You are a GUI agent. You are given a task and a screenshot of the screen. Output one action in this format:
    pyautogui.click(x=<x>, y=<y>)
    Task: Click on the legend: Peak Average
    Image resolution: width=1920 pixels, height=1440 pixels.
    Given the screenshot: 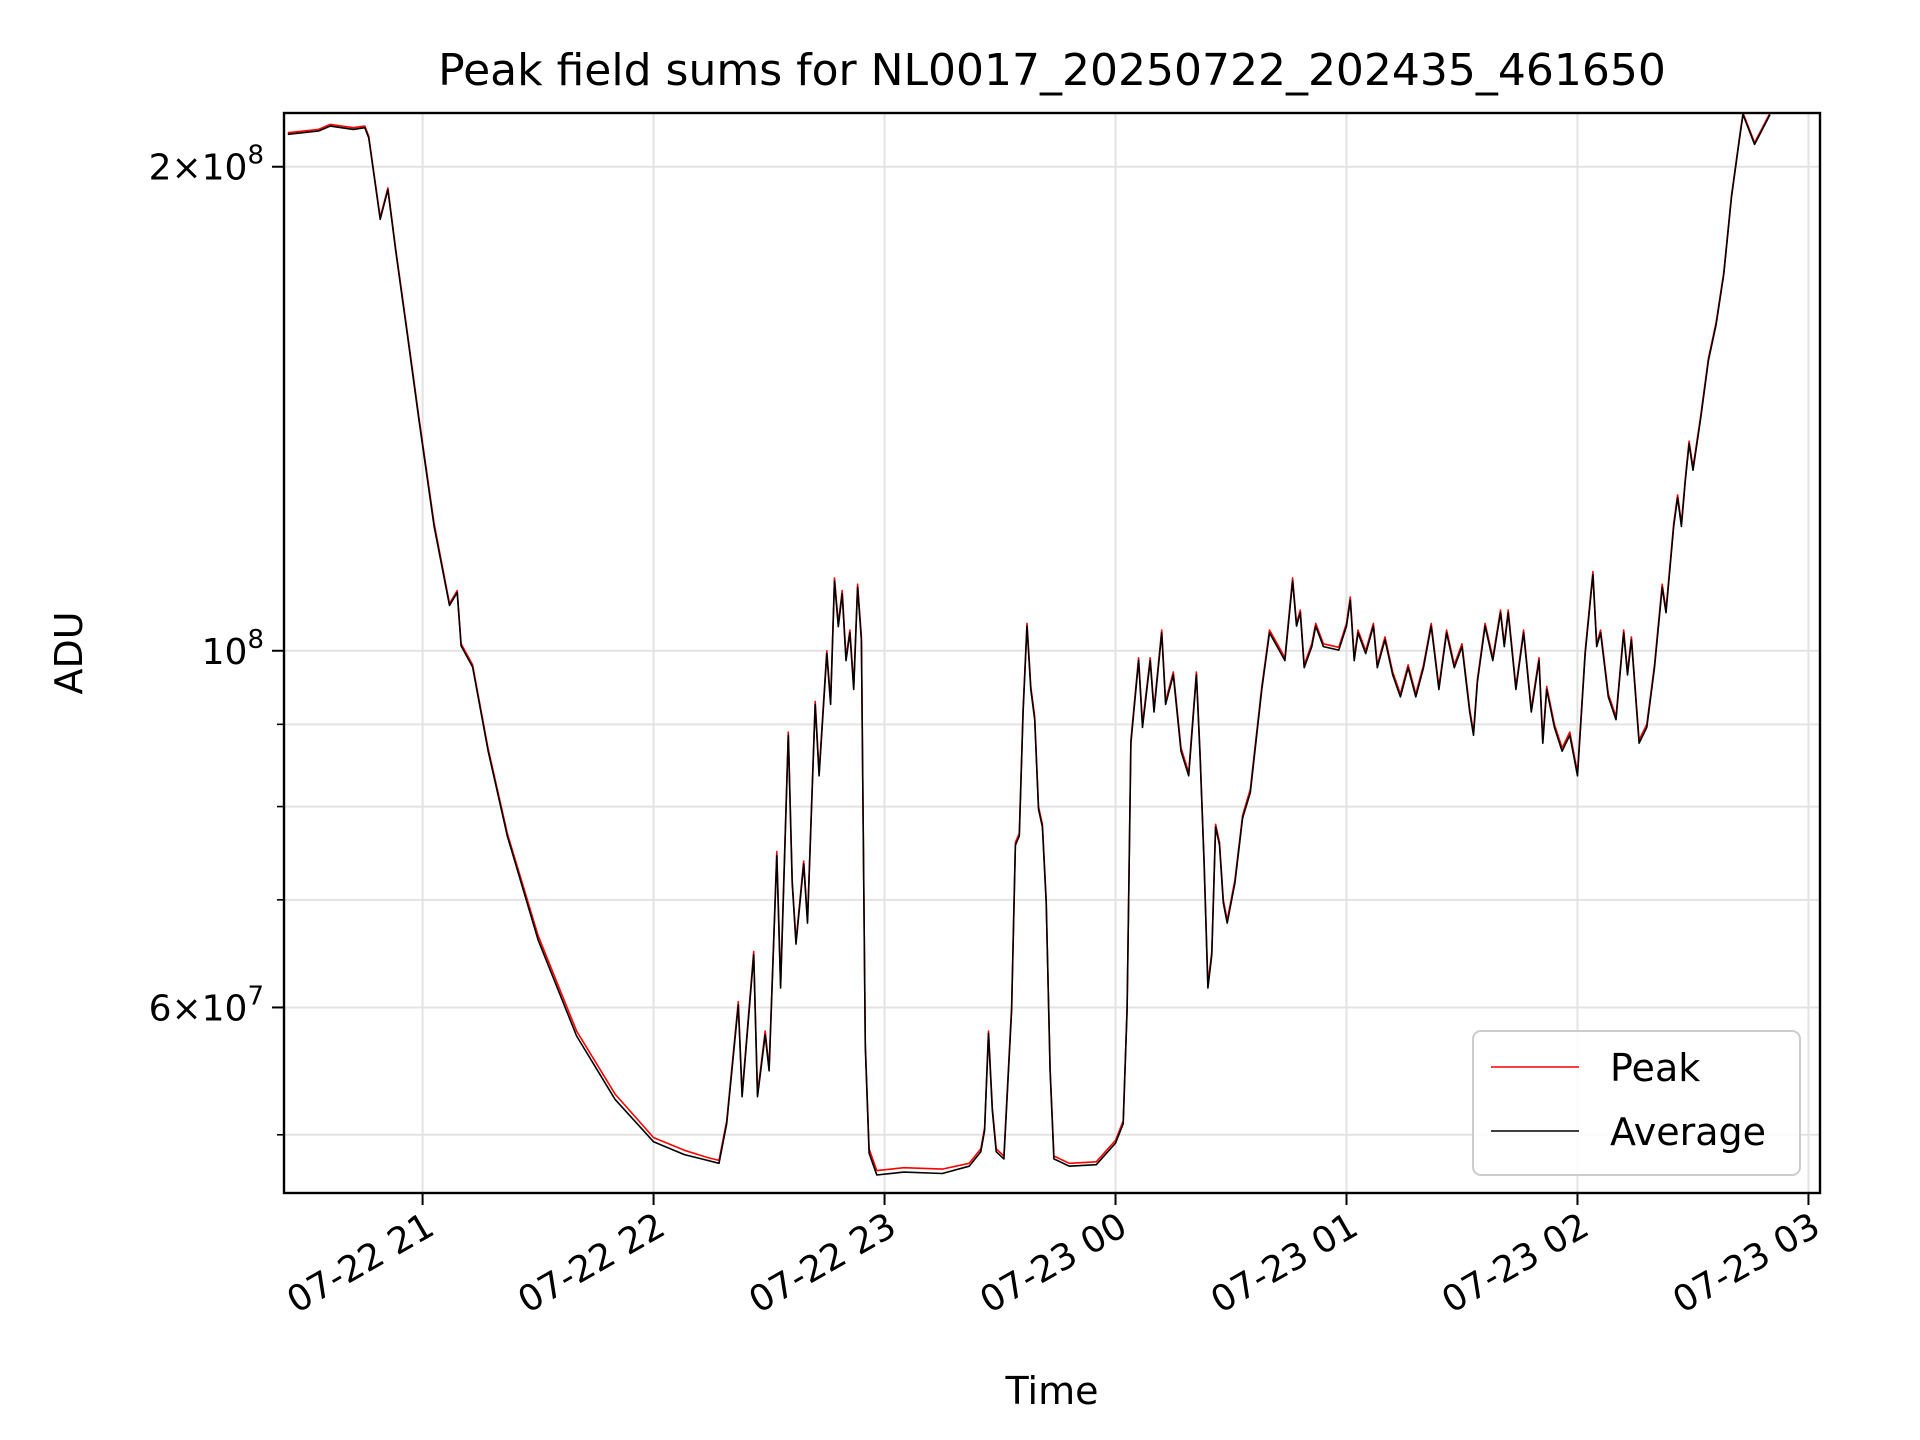 What is the action you would take?
    pyautogui.click(x=1636, y=1103)
    